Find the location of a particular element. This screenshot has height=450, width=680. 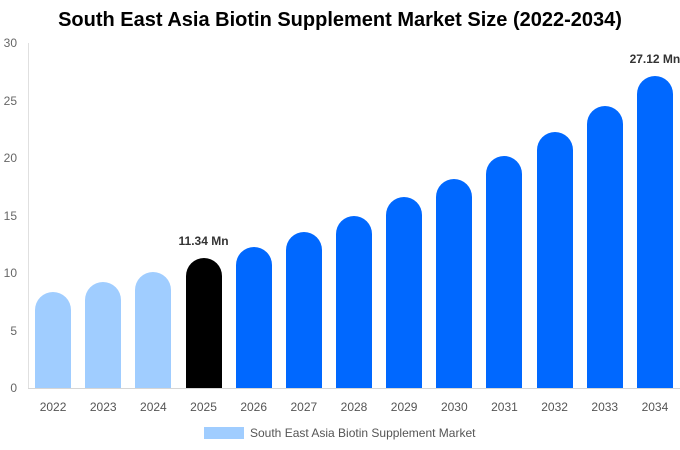

bar-2031 is located at coordinates (504, 271).